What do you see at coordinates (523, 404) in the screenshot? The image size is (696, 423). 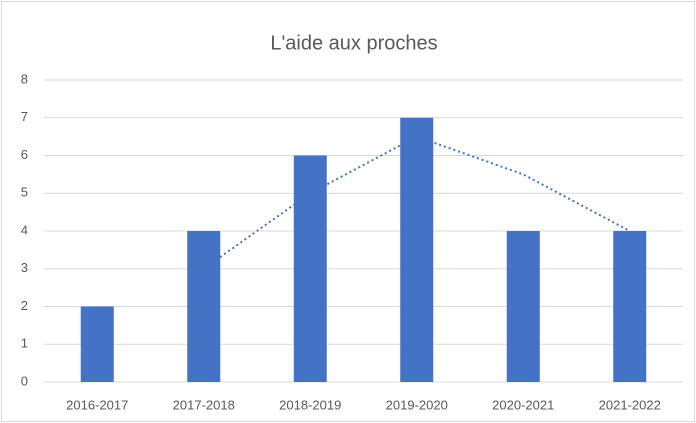 I see `x-tick-label: 2020-2021` at bounding box center [523, 404].